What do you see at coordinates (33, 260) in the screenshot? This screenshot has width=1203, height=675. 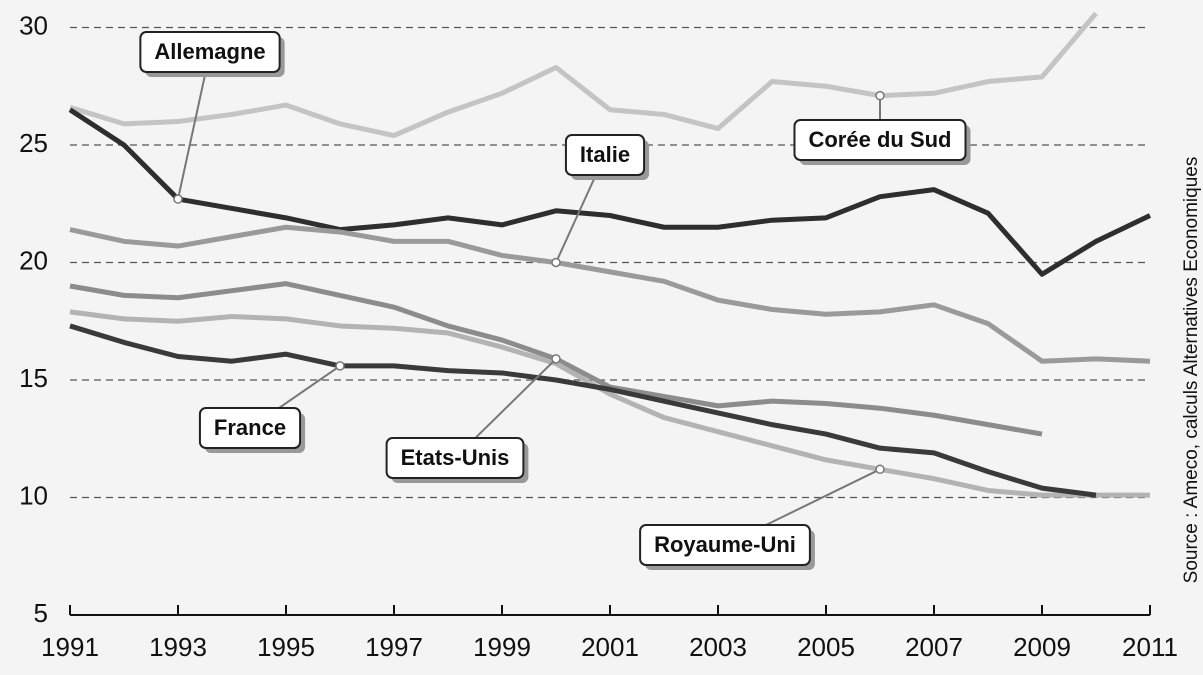 I see `y-tick-label: 20` at bounding box center [33, 260].